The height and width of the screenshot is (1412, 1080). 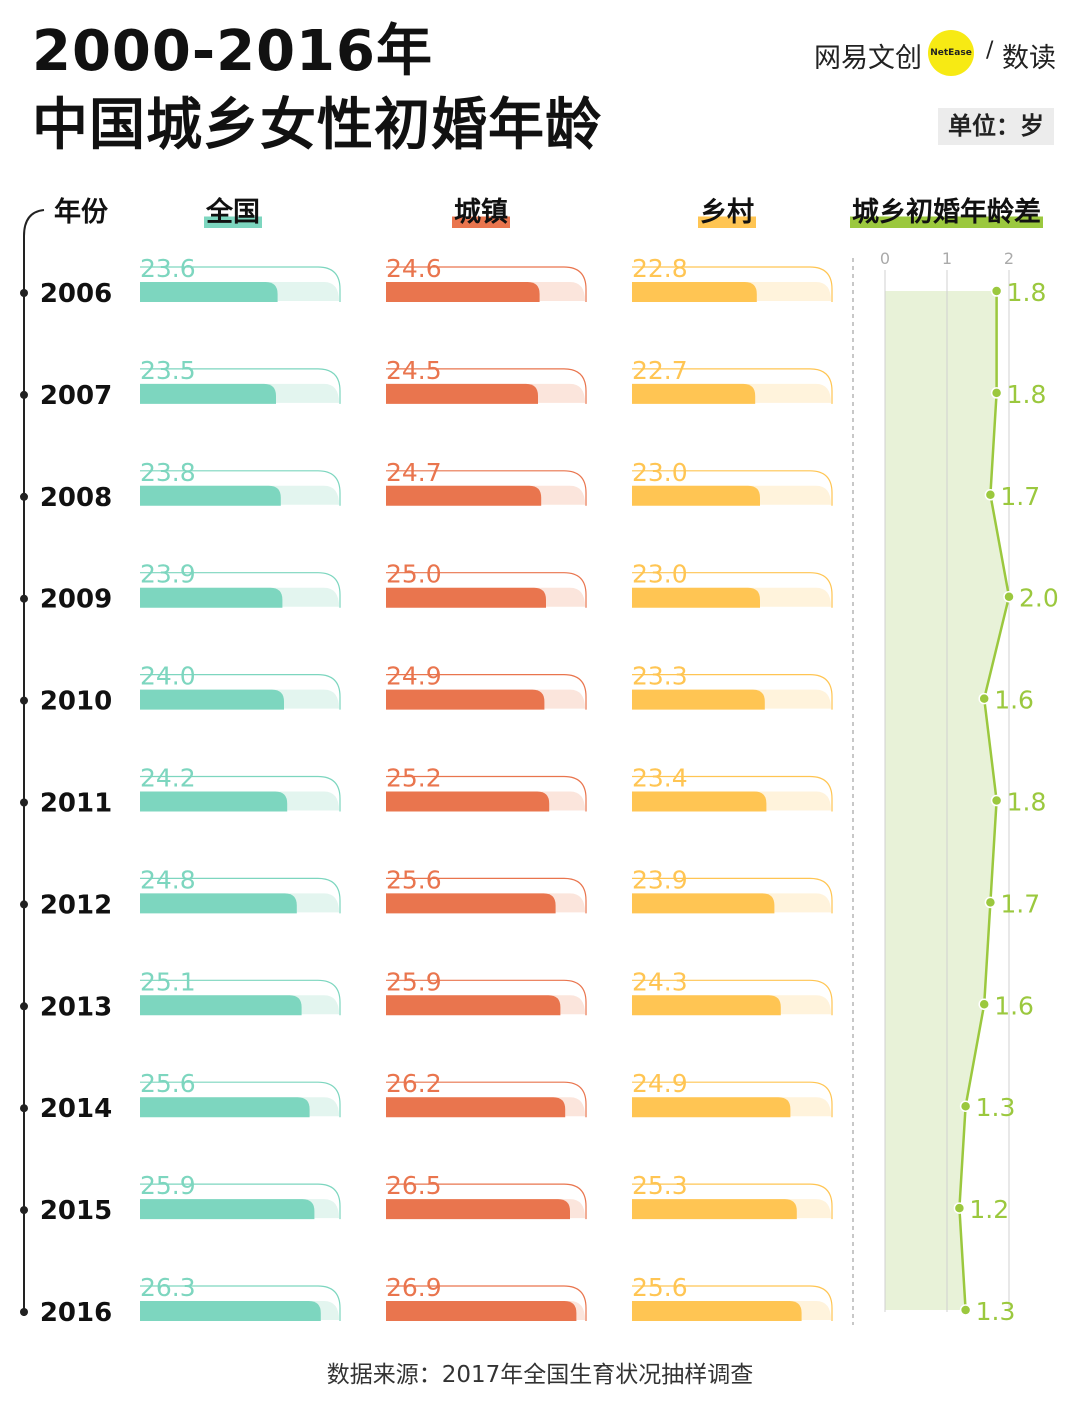 I want to click on national-value-label: 25.1, so click(x=168, y=981).